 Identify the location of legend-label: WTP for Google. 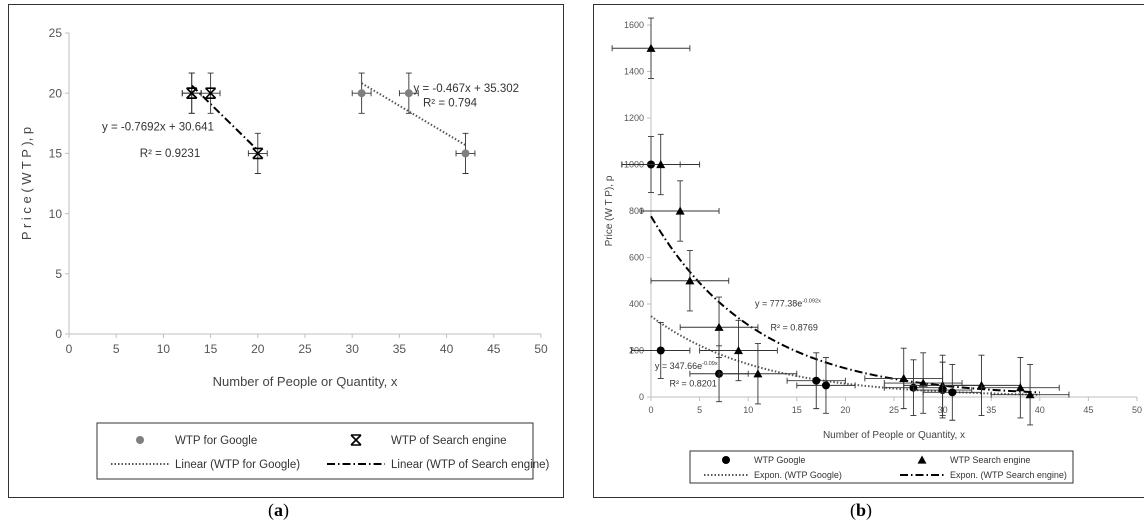
(216, 441).